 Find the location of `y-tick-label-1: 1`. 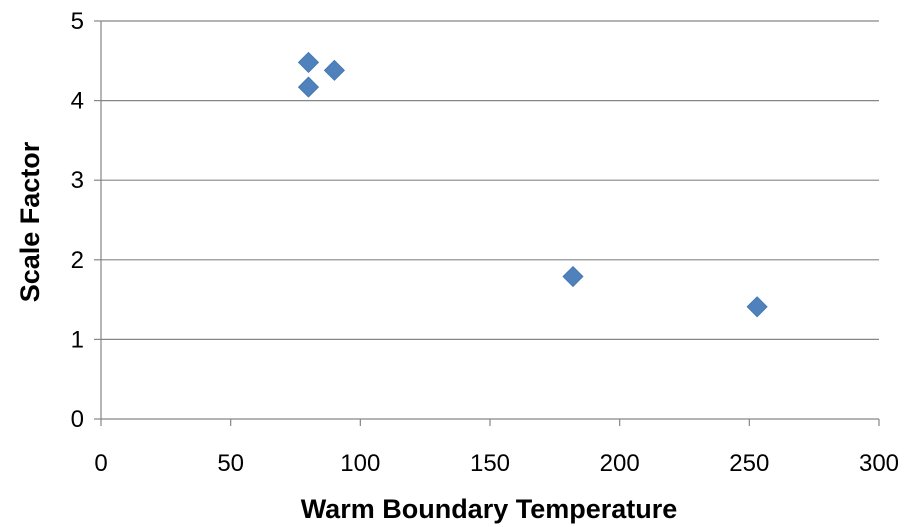

y-tick-label-1: 1 is located at coordinates (77, 339).